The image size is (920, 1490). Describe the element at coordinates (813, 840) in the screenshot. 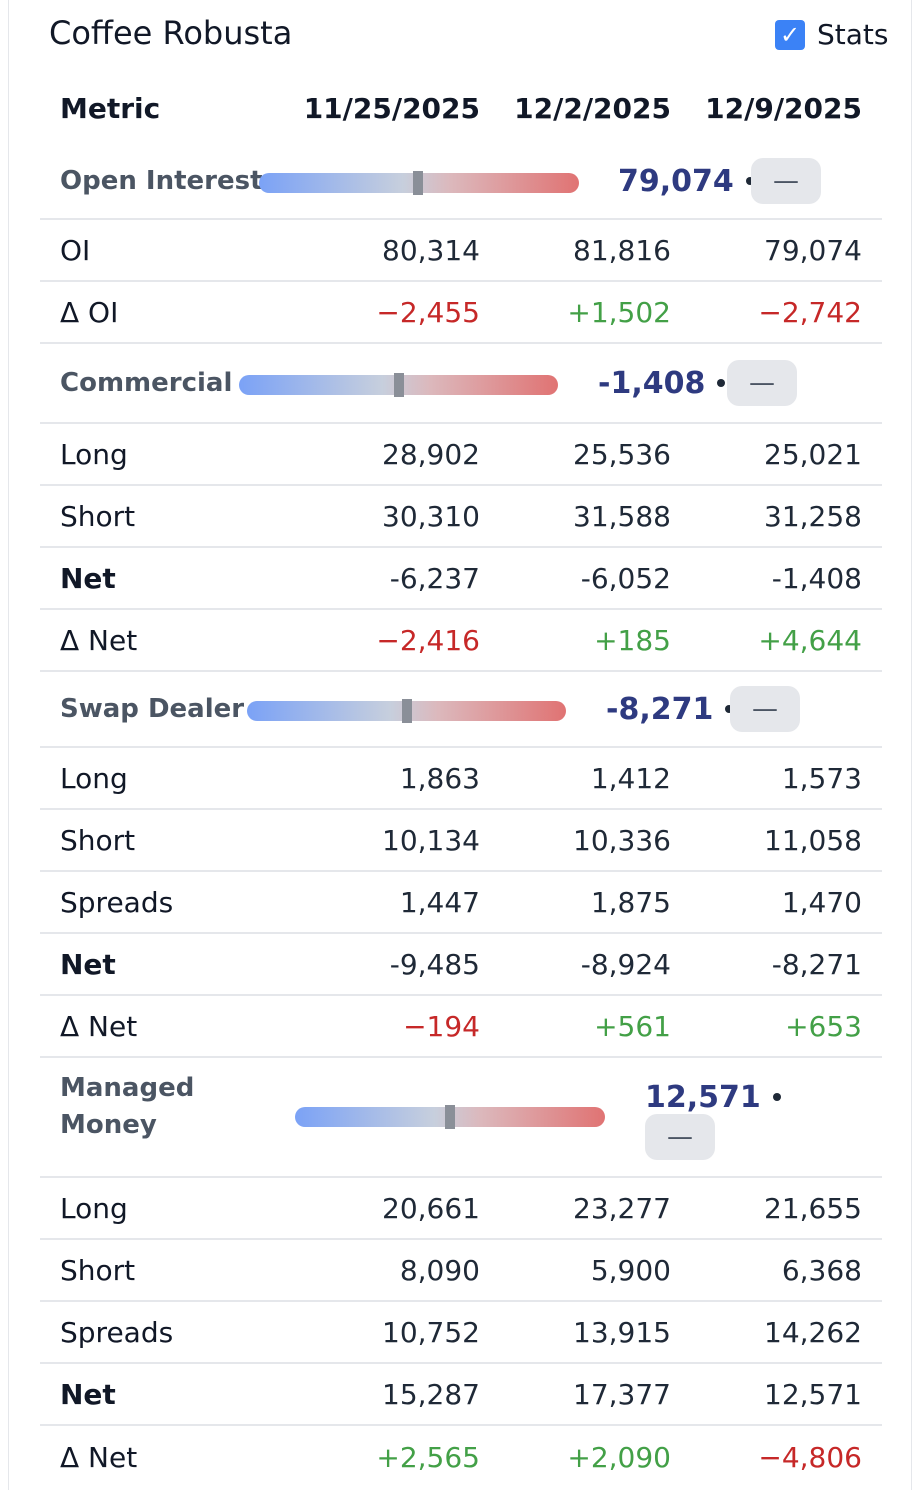

I see `cell-value: 11,058` at that location.